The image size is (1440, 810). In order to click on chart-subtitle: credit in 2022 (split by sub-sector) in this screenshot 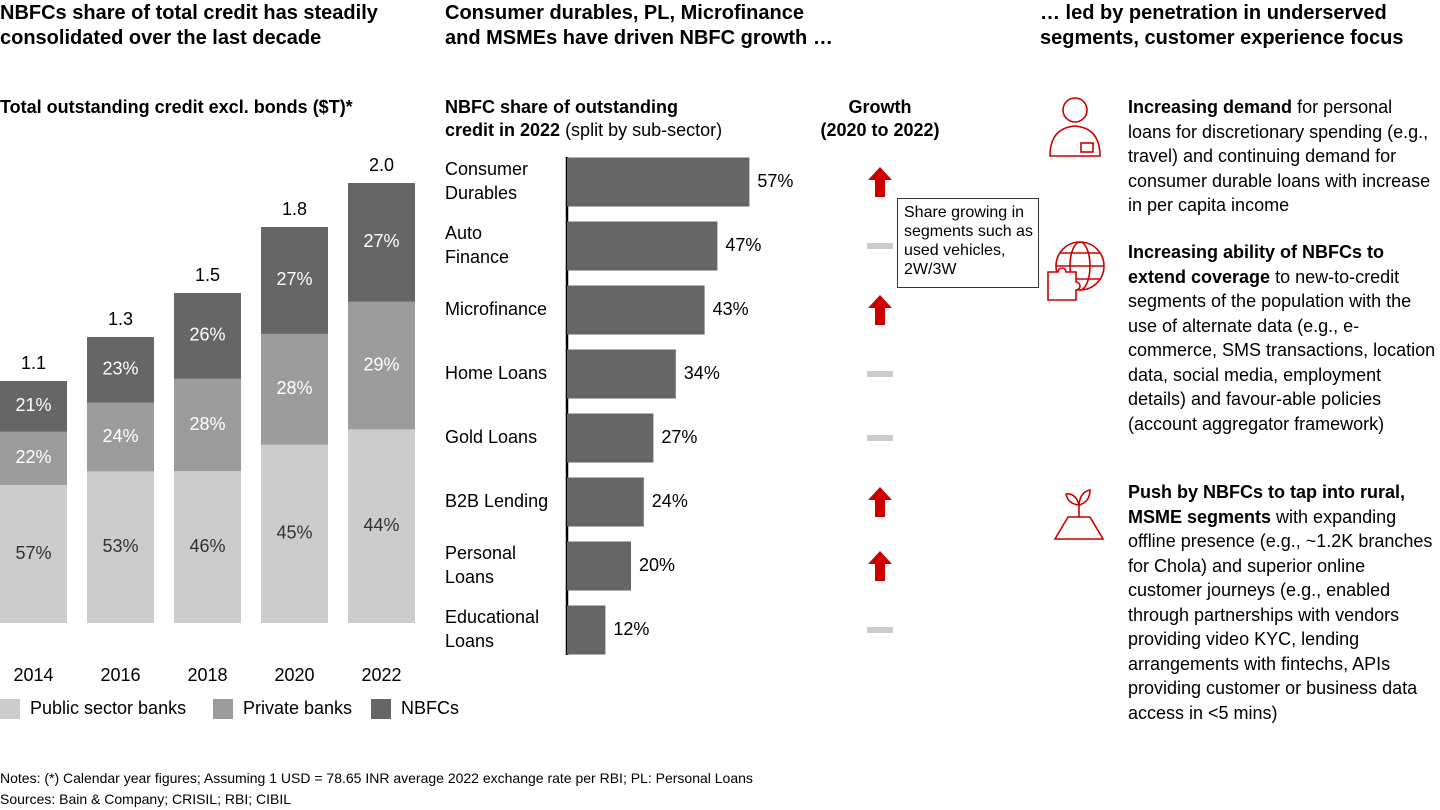, I will do `click(583, 130)`.